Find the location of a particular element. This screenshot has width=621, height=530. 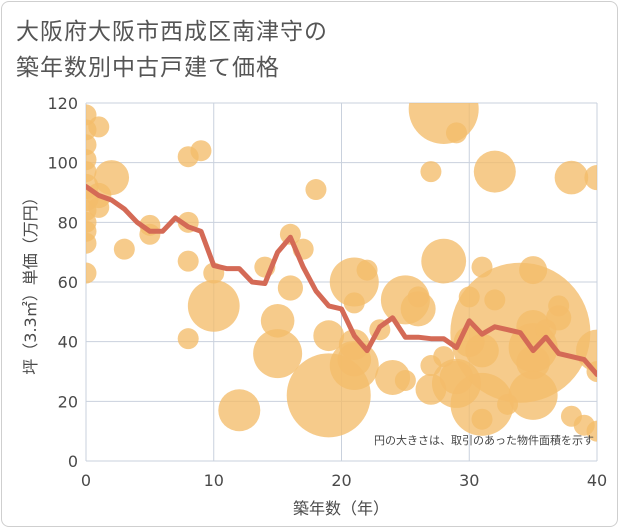

y-tick-label: 100 is located at coordinates (62, 163).